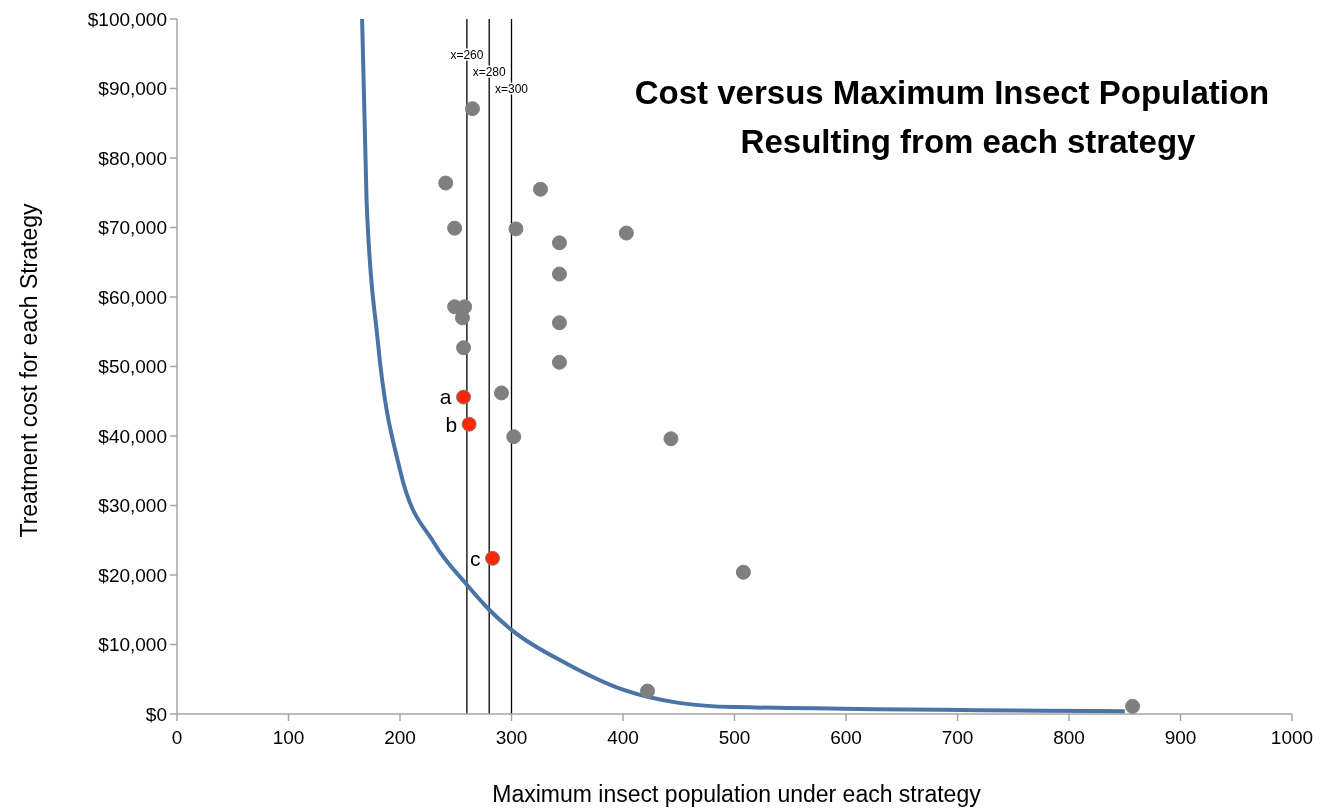 The width and height of the screenshot is (1324, 809). I want to click on y-tick-label: $60,000, so click(132, 297).